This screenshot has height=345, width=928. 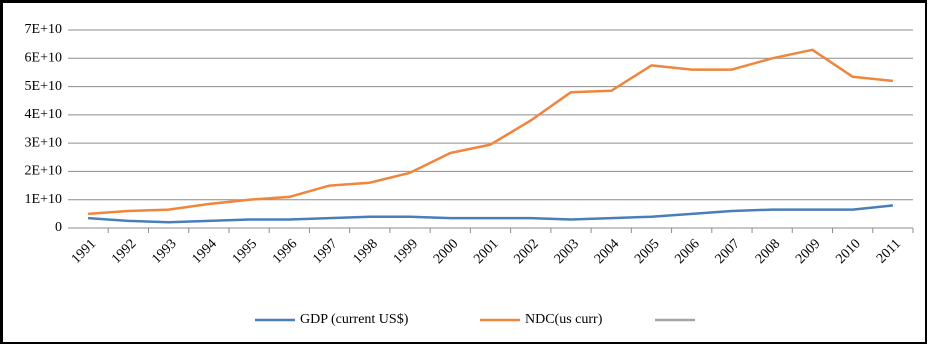 I want to click on legend-label: GDP (current US$), so click(x=354, y=319).